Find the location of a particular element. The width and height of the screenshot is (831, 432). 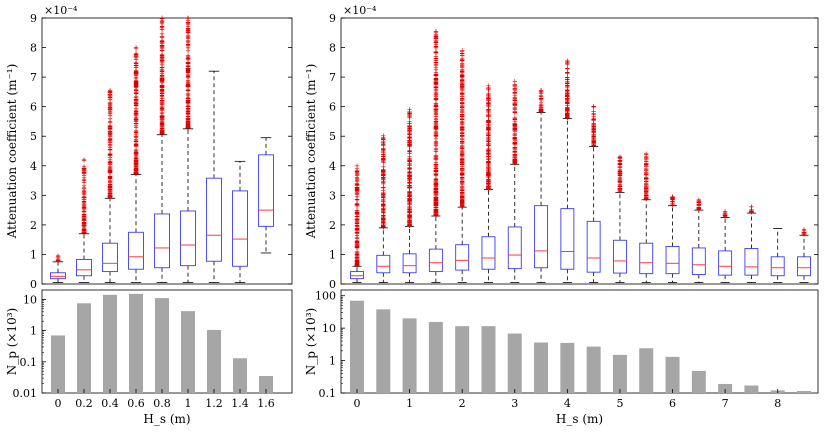

right-xtick-label: 2 is located at coordinates (462, 403).